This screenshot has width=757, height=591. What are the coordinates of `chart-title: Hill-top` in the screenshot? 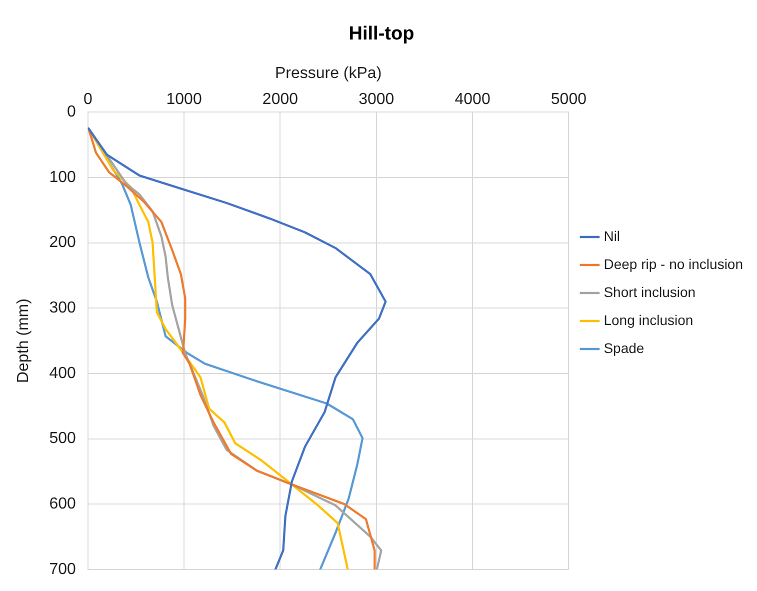 It's located at (381, 34).